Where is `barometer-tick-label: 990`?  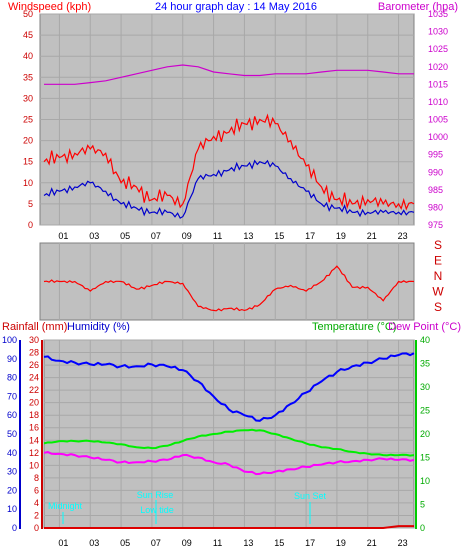 barometer-tick-label: 990 is located at coordinates (435, 172).